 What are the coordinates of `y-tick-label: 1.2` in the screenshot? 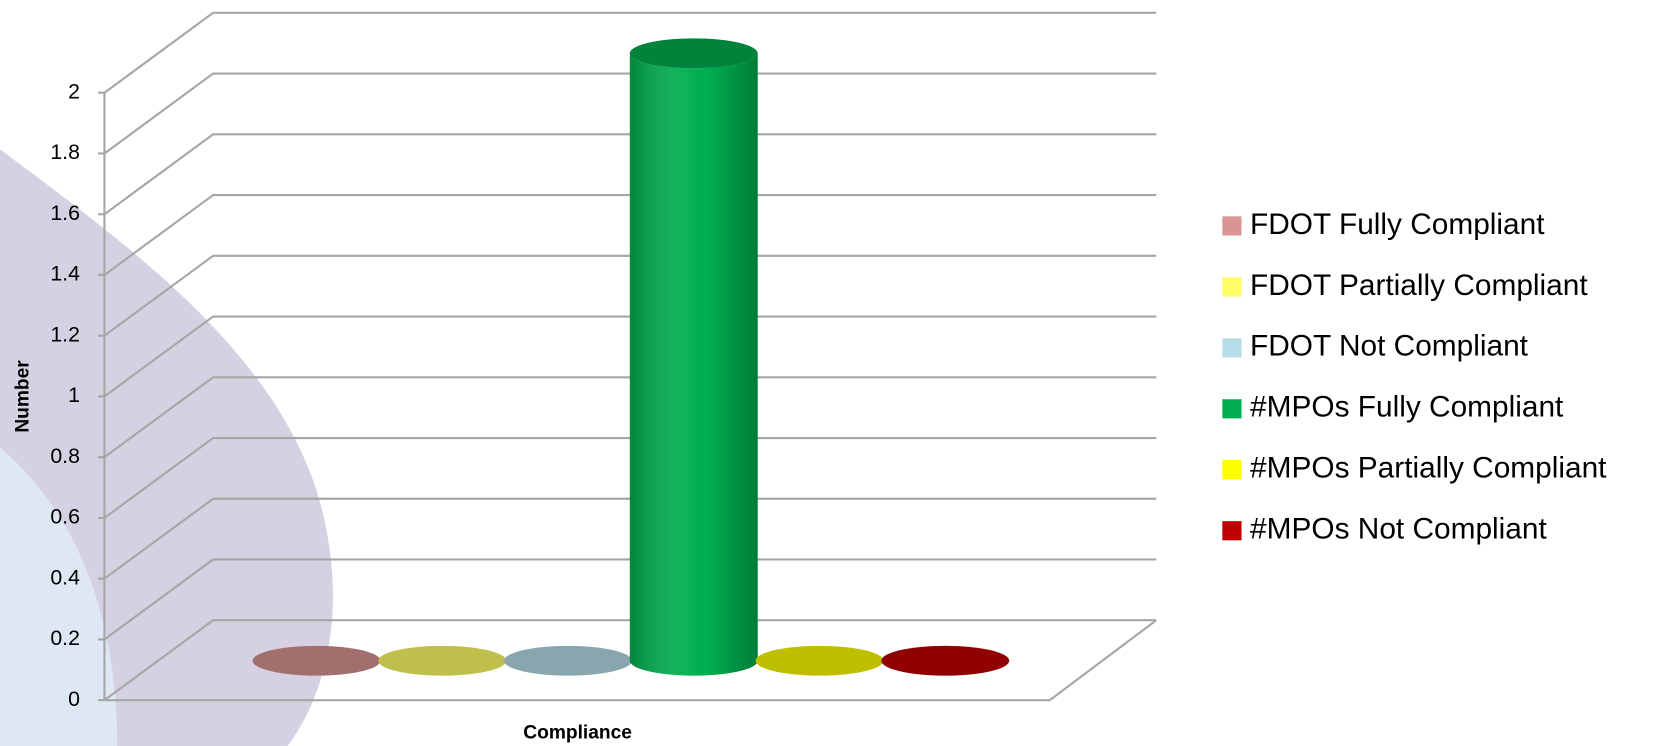 It's located at (65, 334).